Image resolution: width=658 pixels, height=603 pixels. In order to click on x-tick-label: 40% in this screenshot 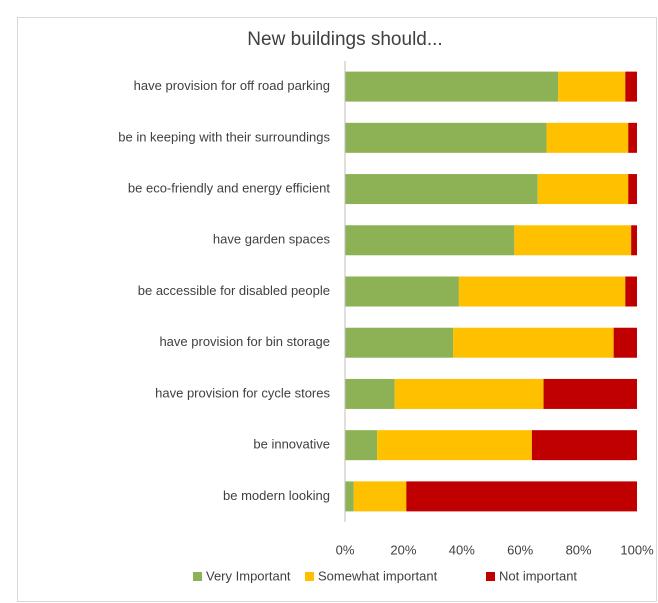, I will do `click(462, 549)`.